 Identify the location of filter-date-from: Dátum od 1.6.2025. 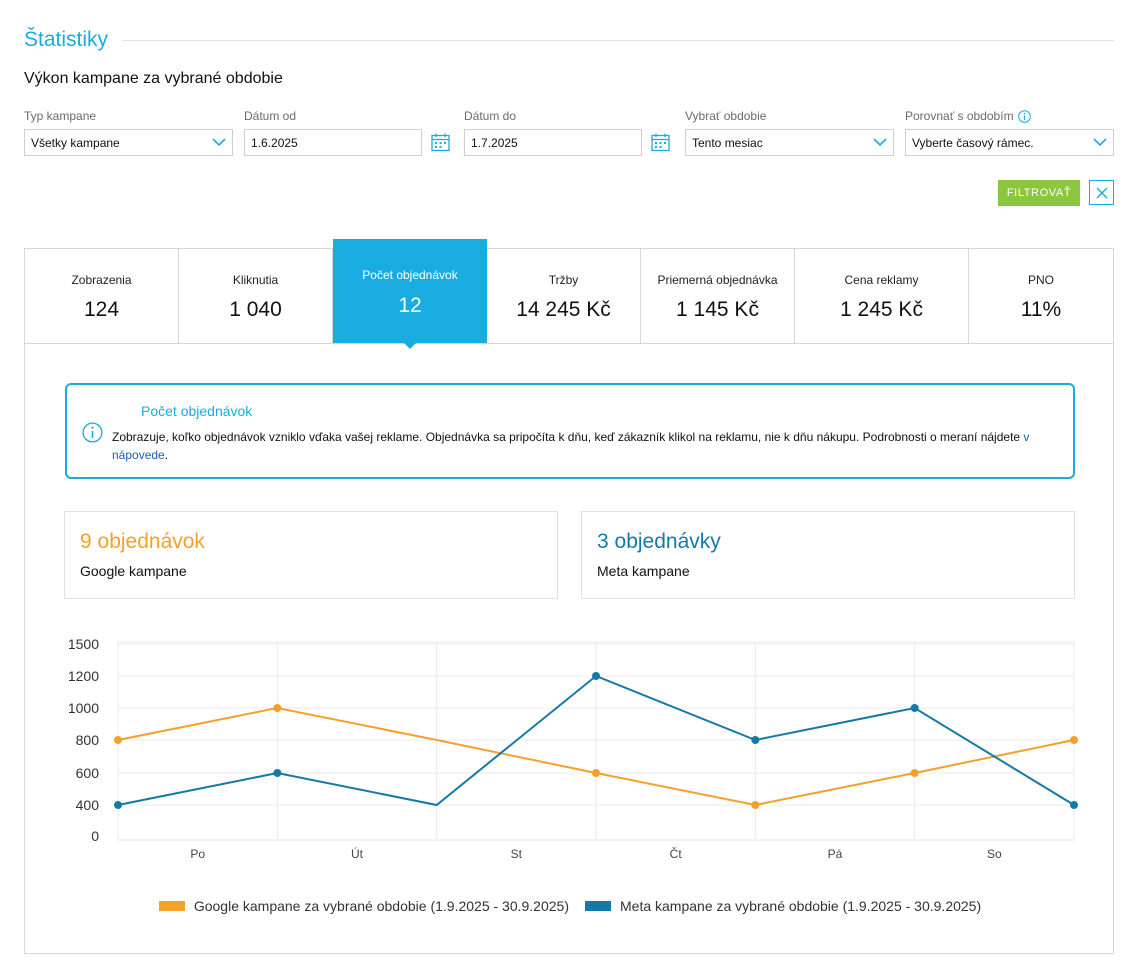
(333, 132).